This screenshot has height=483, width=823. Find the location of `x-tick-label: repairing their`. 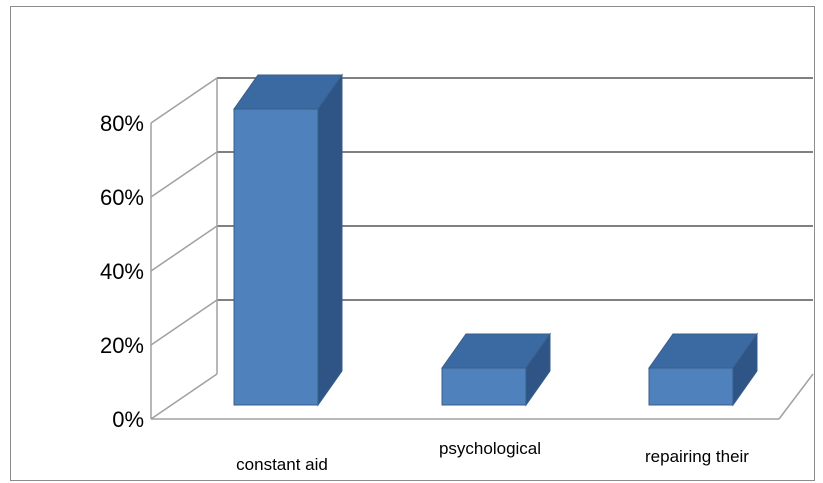

x-tick-label: repairing their is located at coordinates (697, 456).